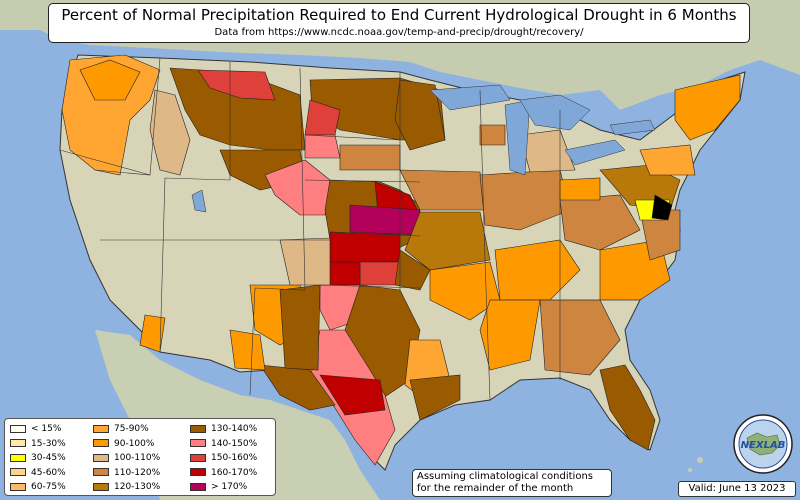 The width and height of the screenshot is (800, 500). I want to click on legend-item: 140-150%, so click(223, 444).